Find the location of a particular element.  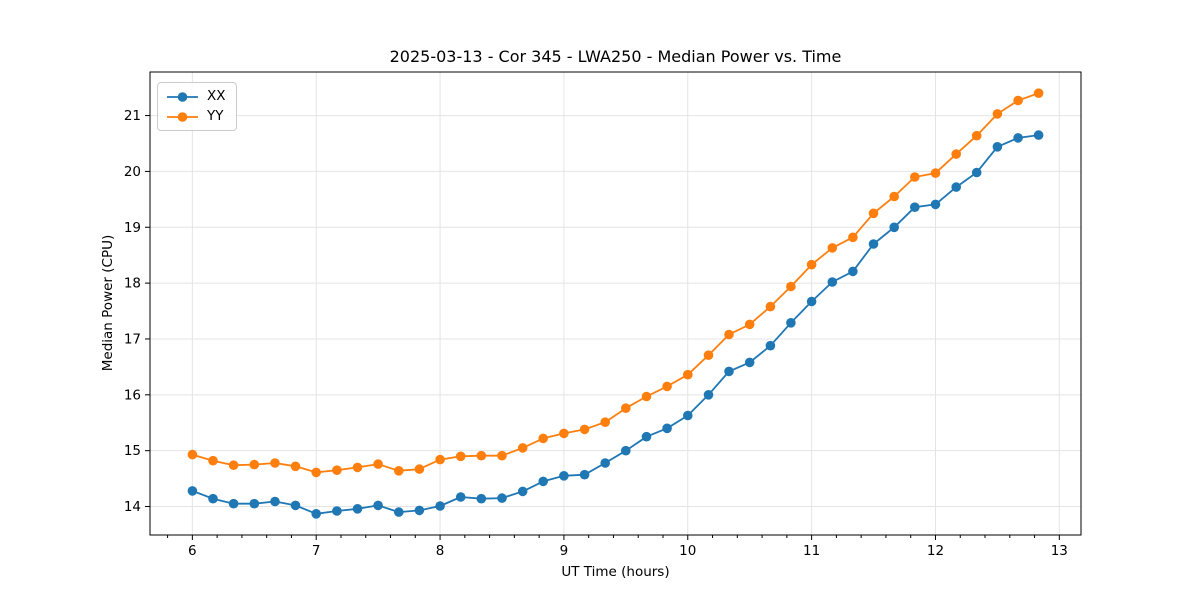

x-tick-label-7: 7 is located at coordinates (316, 551).